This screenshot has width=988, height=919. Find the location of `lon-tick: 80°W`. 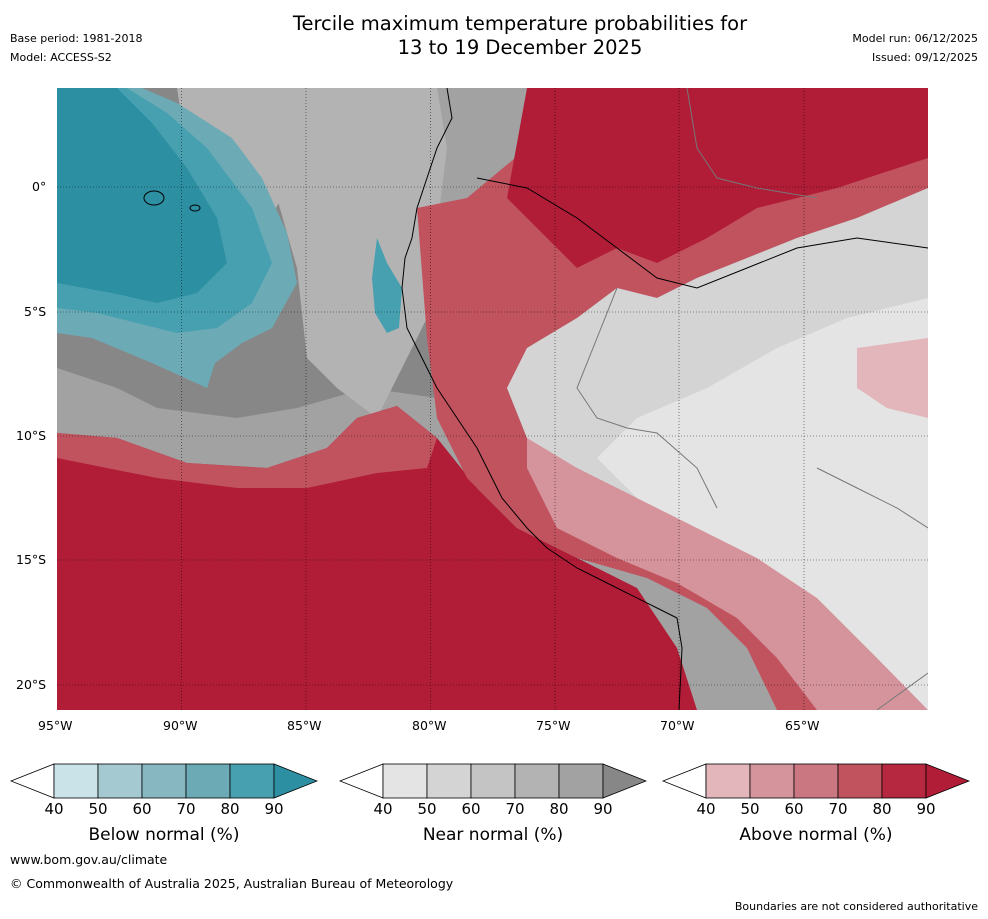

lon-tick: 80°W is located at coordinates (429, 725).